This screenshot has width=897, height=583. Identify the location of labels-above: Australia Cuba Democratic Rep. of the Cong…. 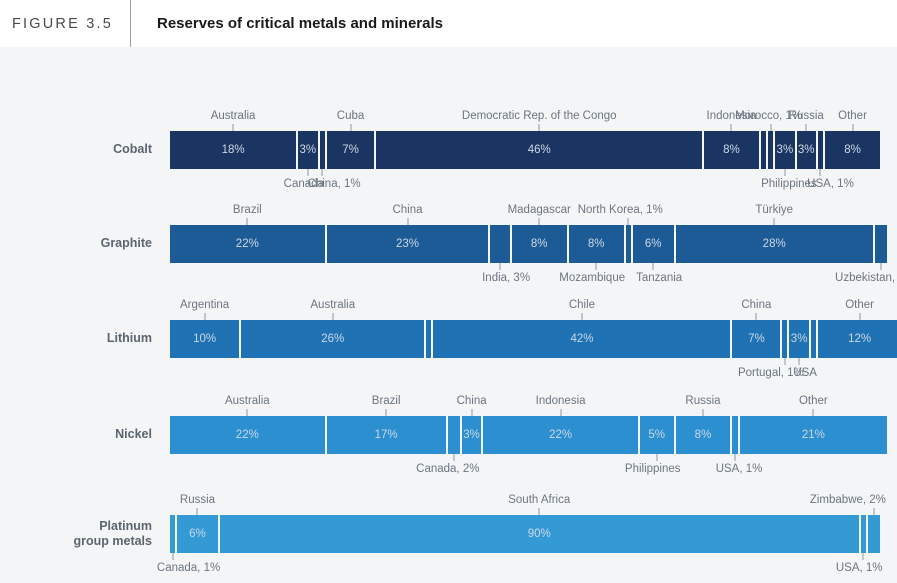
(526, 116).